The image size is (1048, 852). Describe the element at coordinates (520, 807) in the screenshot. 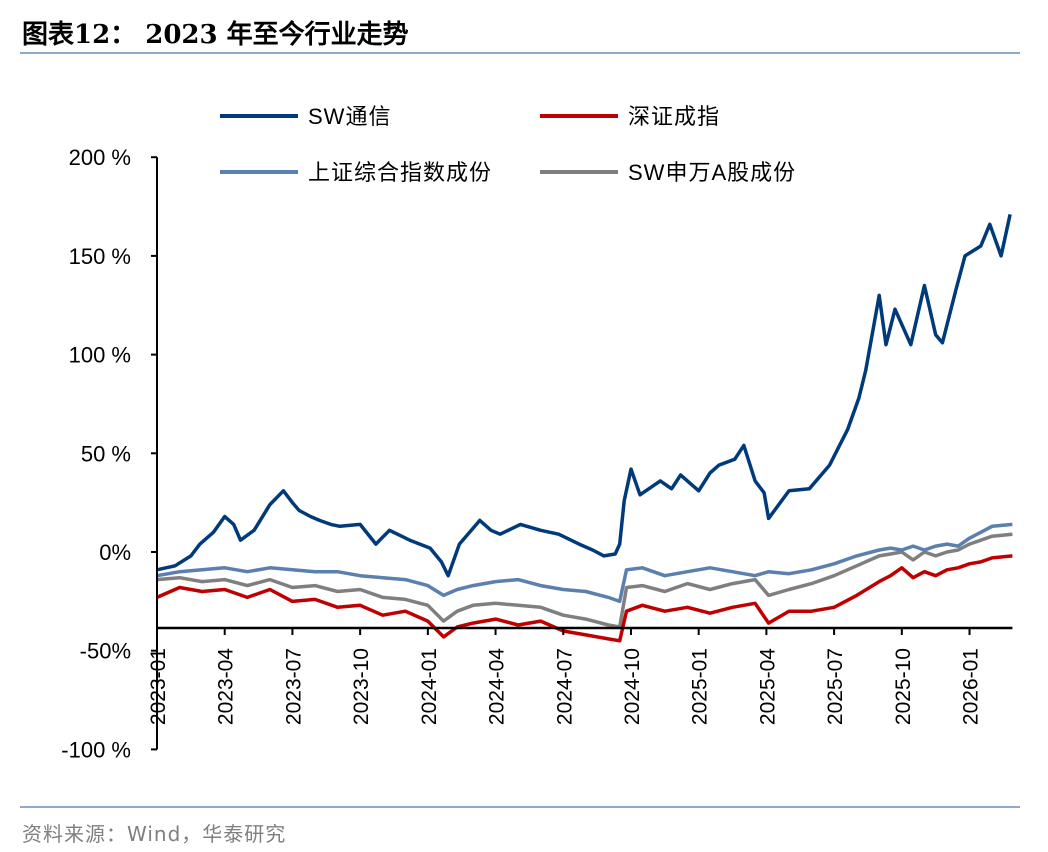

I see `footer-divider` at that location.